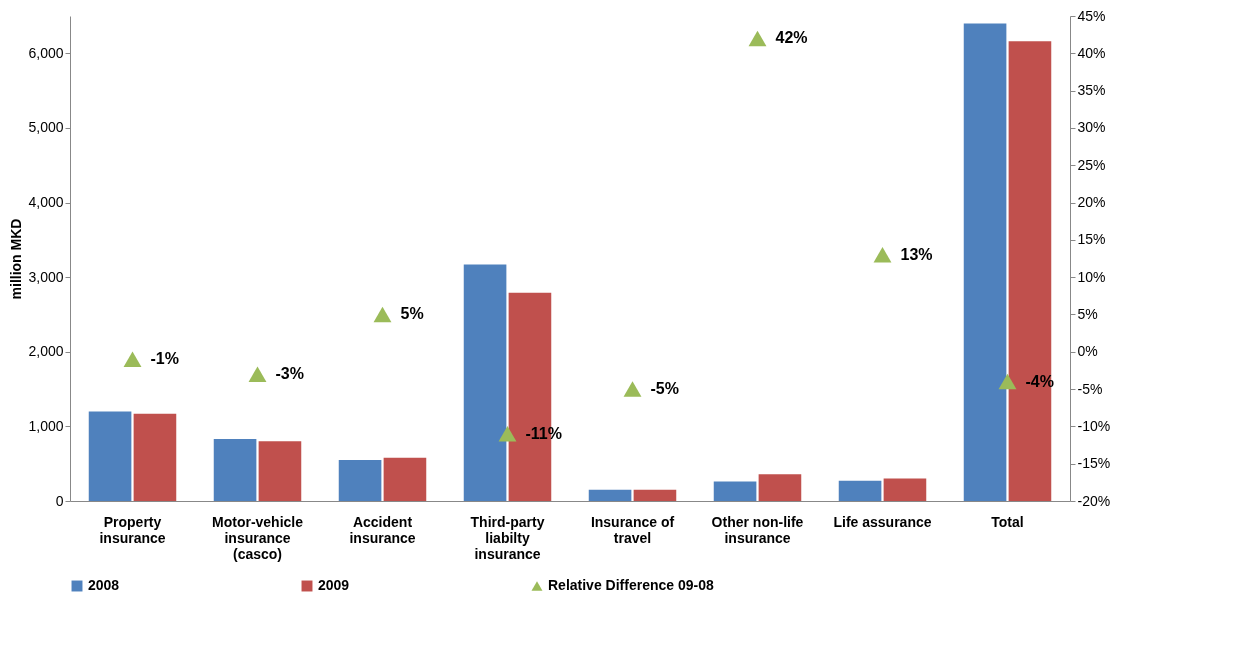 Image resolution: width=1233 pixels, height=656 pixels. I want to click on x-tick-label: Accident insurance, so click(382, 529).